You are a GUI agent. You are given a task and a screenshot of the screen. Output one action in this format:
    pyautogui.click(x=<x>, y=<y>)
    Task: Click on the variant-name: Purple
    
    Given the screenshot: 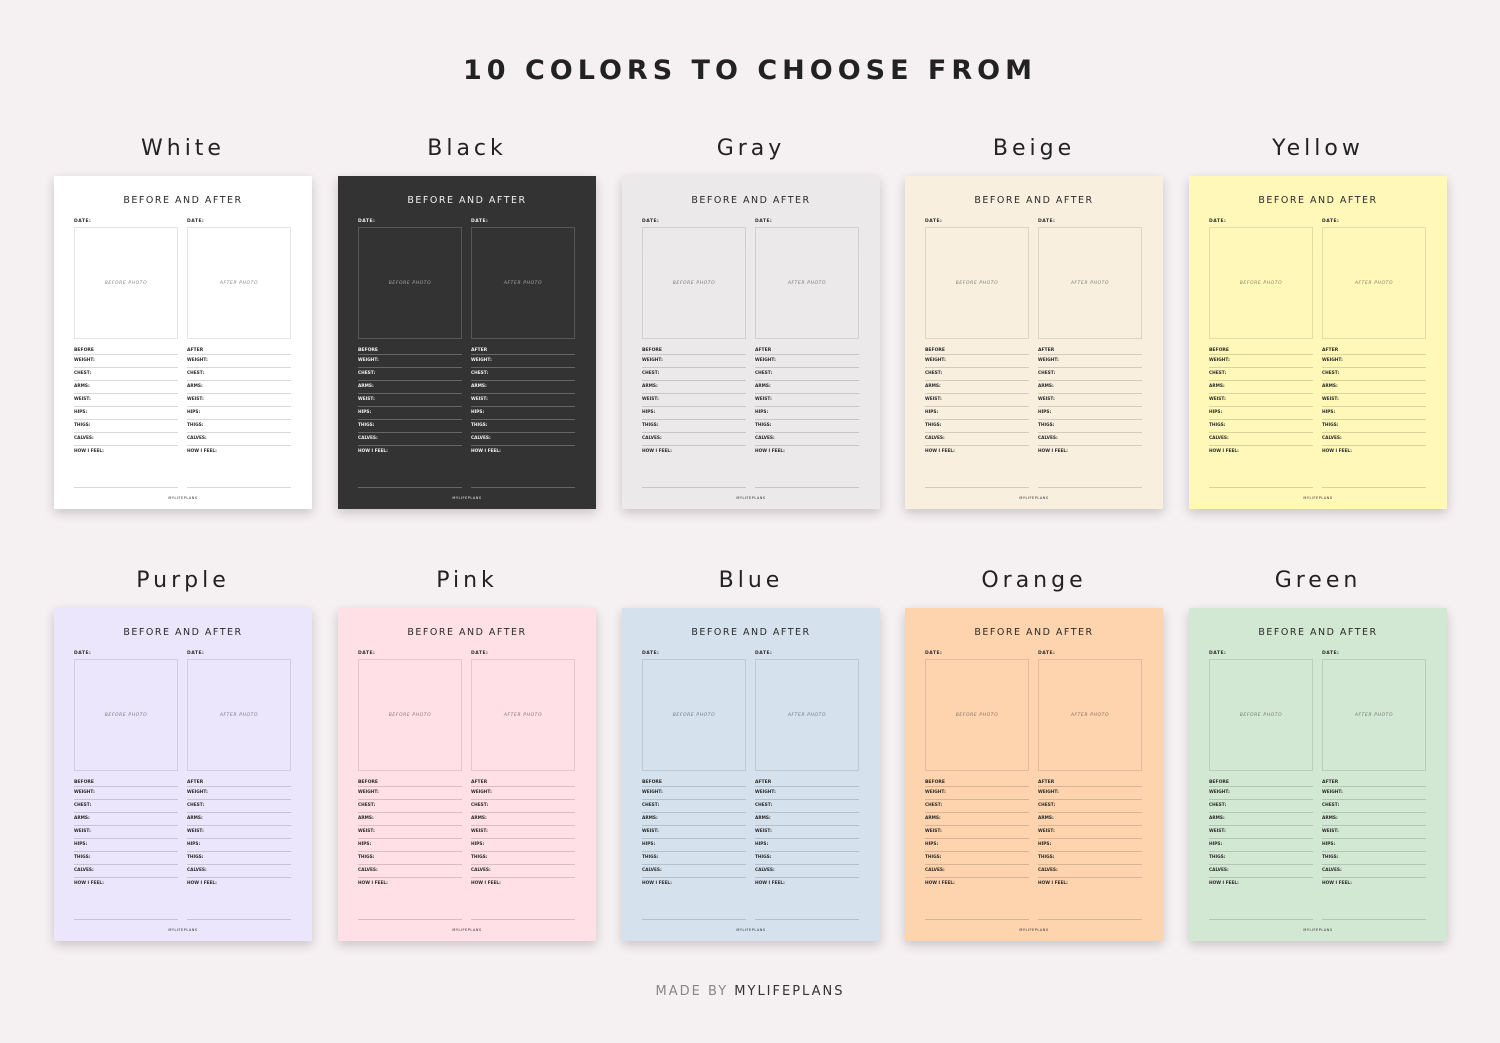 What is the action you would take?
    pyautogui.click(x=183, y=580)
    